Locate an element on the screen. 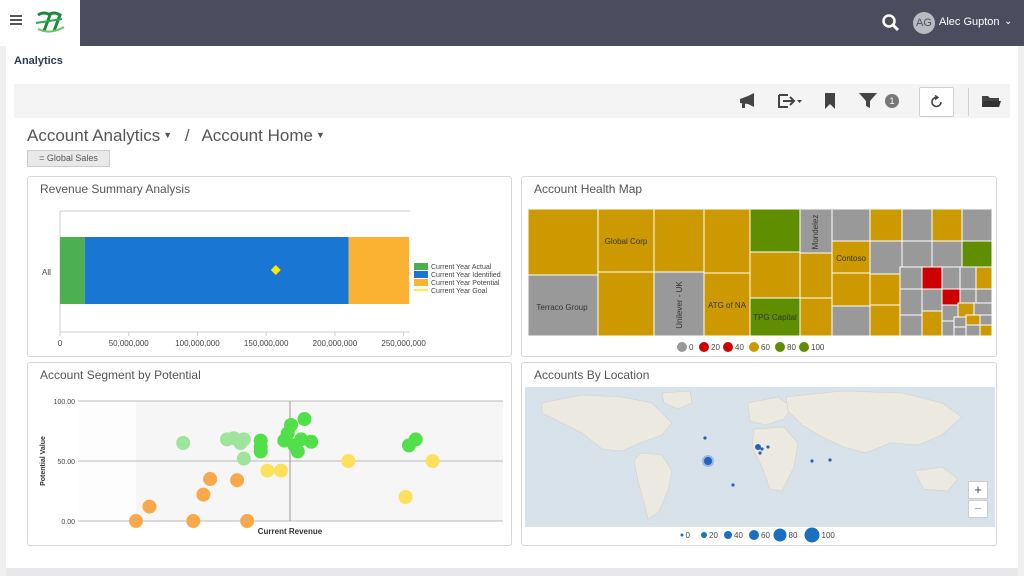 The height and width of the screenshot is (576, 1024). refresh-button is located at coordinates (936, 102).